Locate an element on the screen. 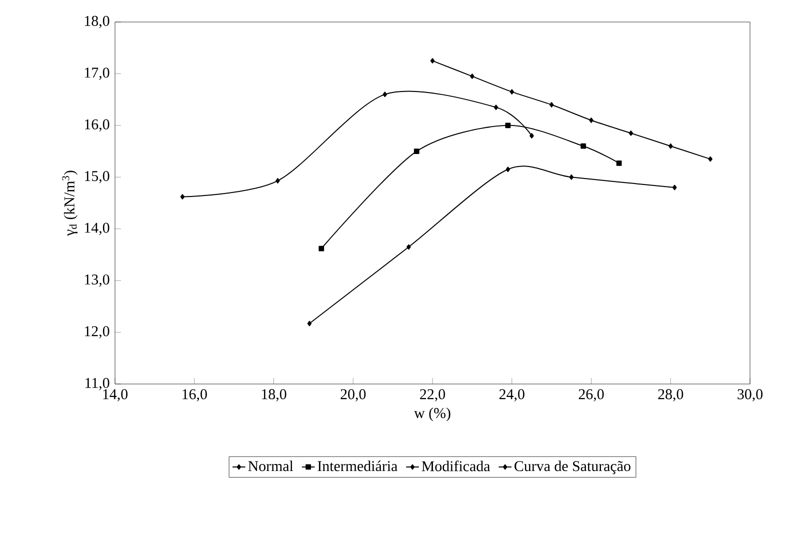 The width and height of the screenshot is (788, 539). y-tick-label: 13,0 is located at coordinates (97, 280).